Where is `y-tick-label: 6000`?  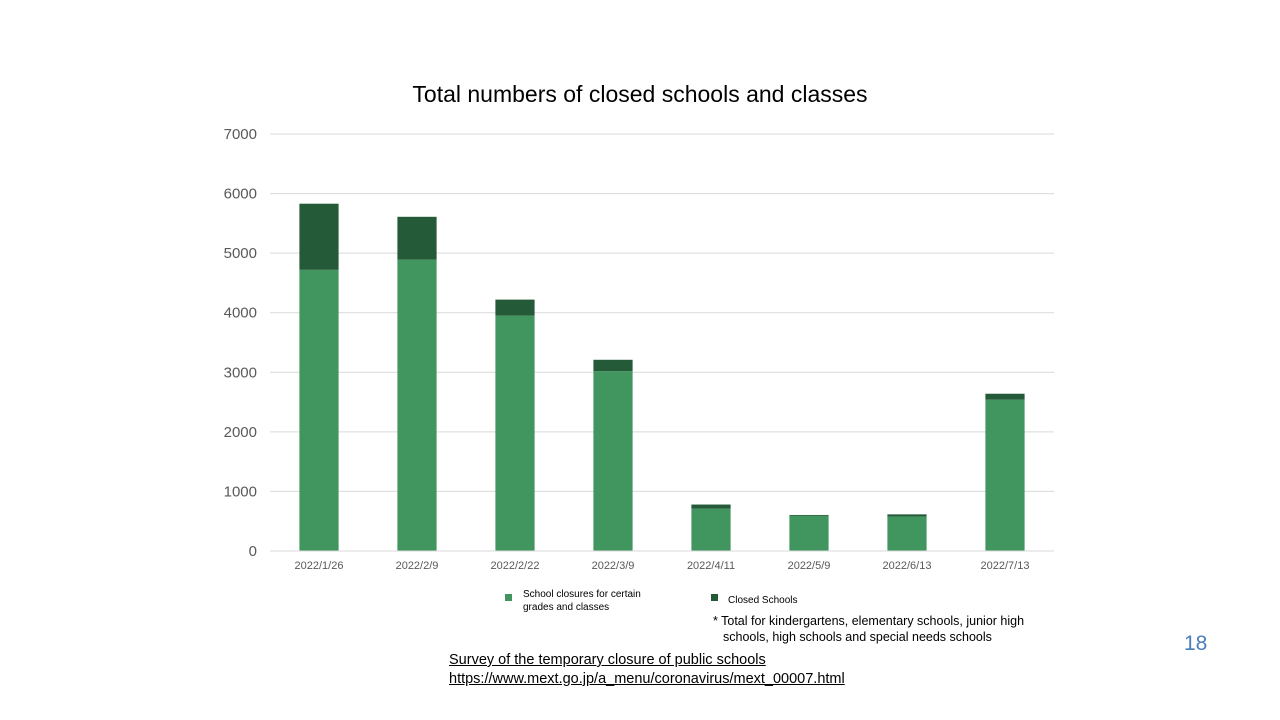 y-tick-label: 6000 is located at coordinates (240, 194).